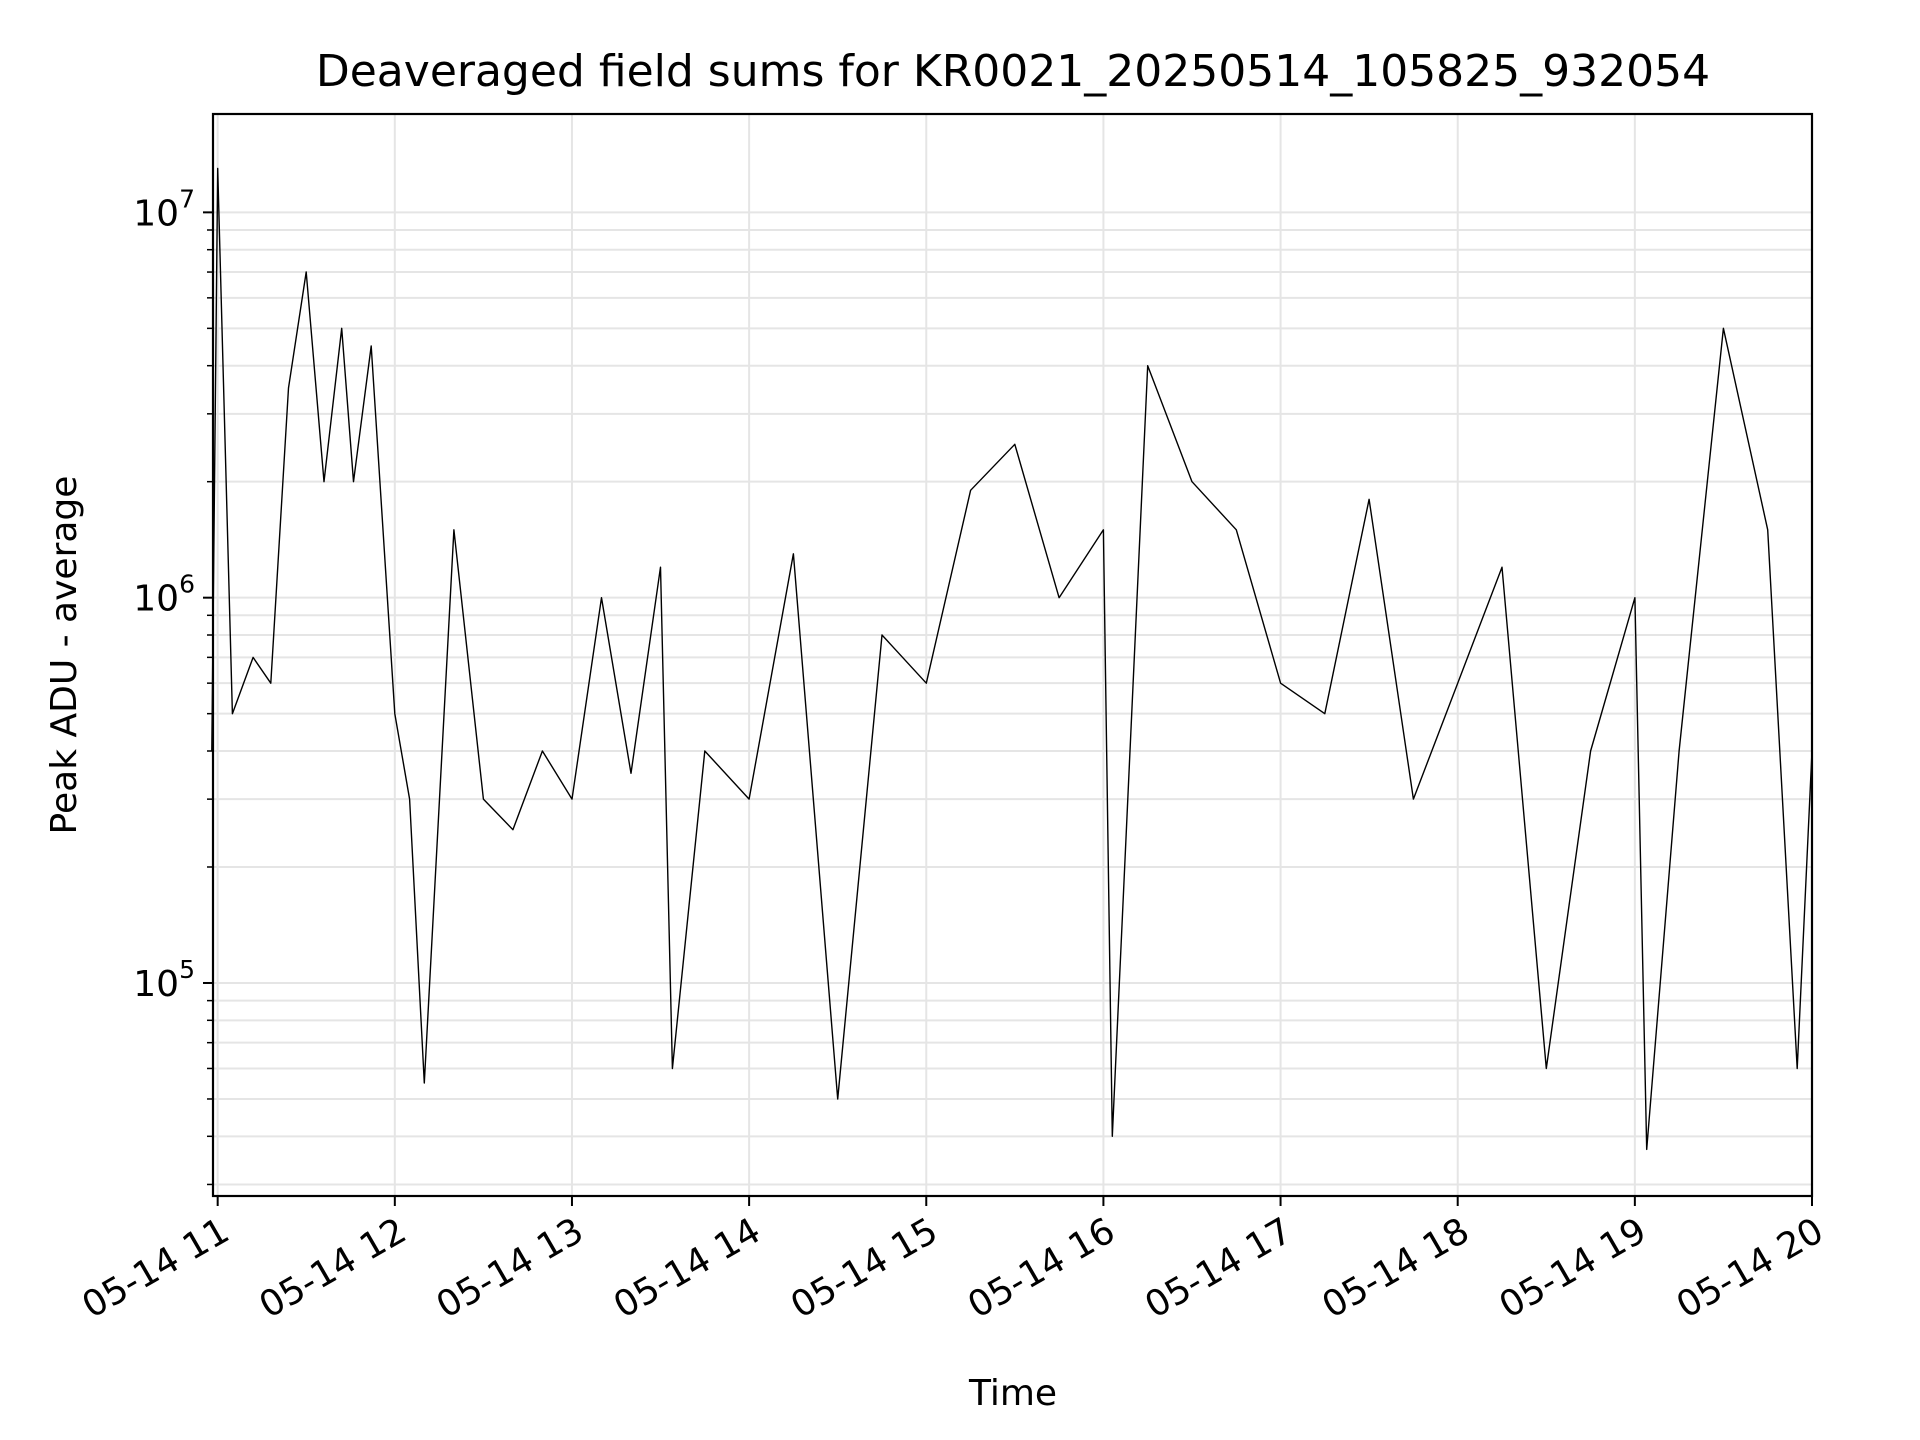 This screenshot has width=1920, height=1440. What do you see at coordinates (164, 595) in the screenshot?
I see `y-tick-label: 10⁶` at bounding box center [164, 595].